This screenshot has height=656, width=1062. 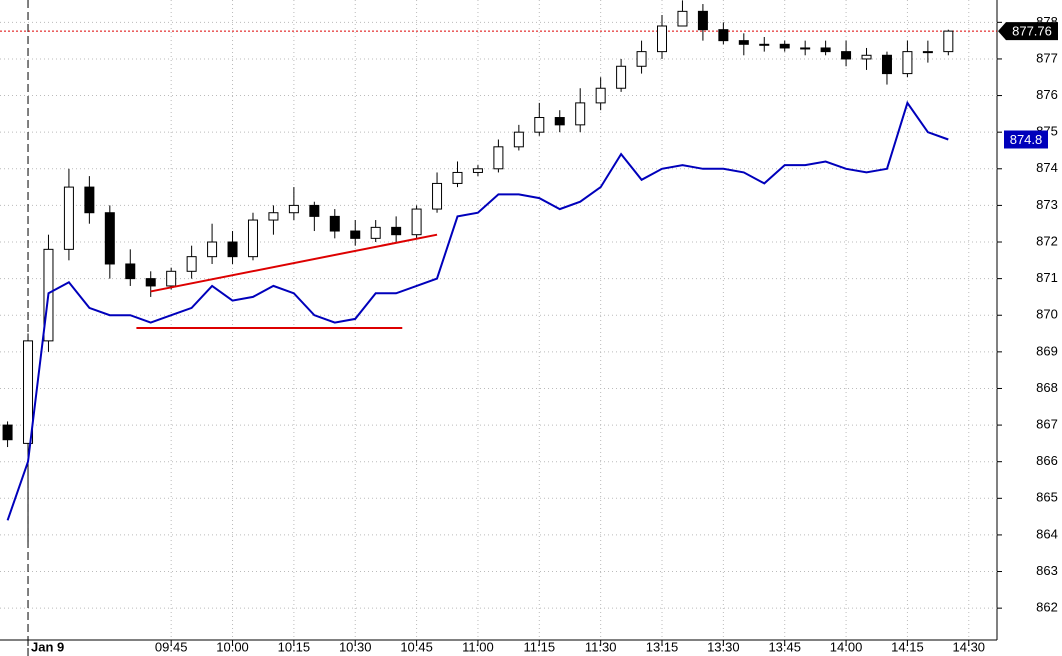 What do you see at coordinates (1047, 607) in the screenshot?
I see `y-tick-label: 862` at bounding box center [1047, 607].